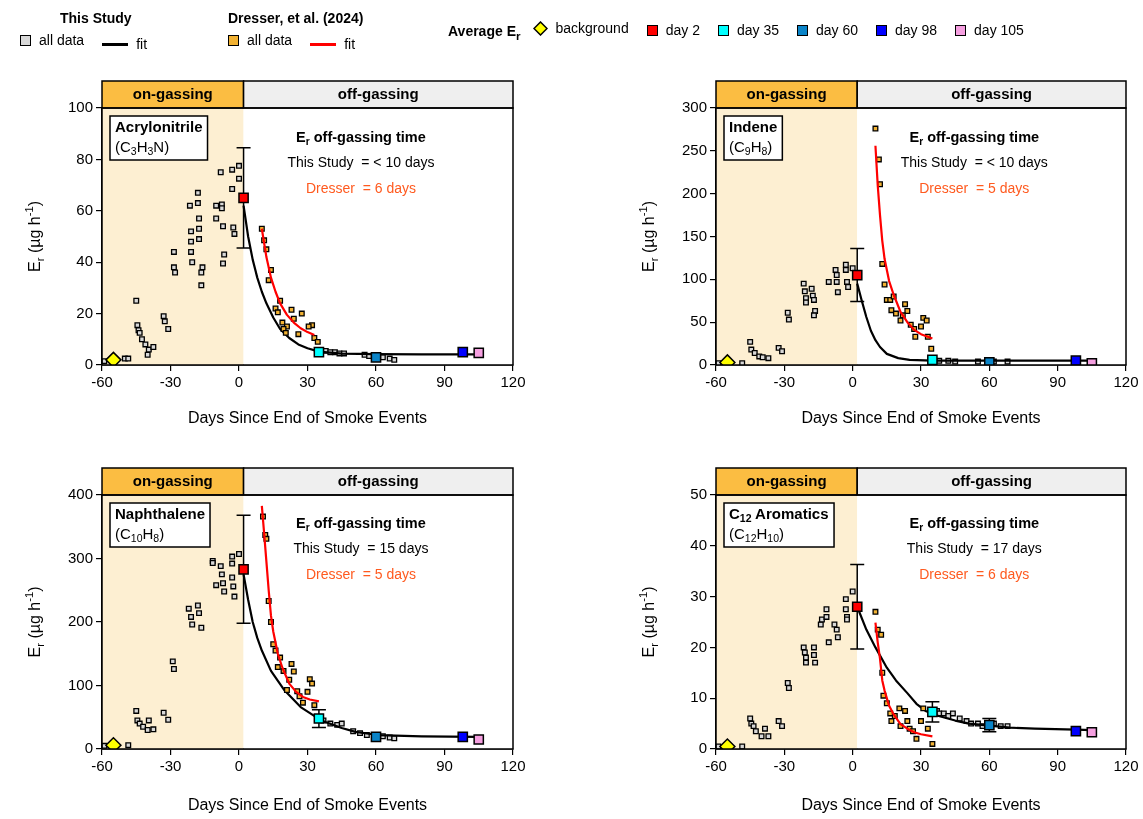  What do you see at coordinates (159, 127) in the screenshot?
I see `text: Acrylonitrile` at bounding box center [159, 127].